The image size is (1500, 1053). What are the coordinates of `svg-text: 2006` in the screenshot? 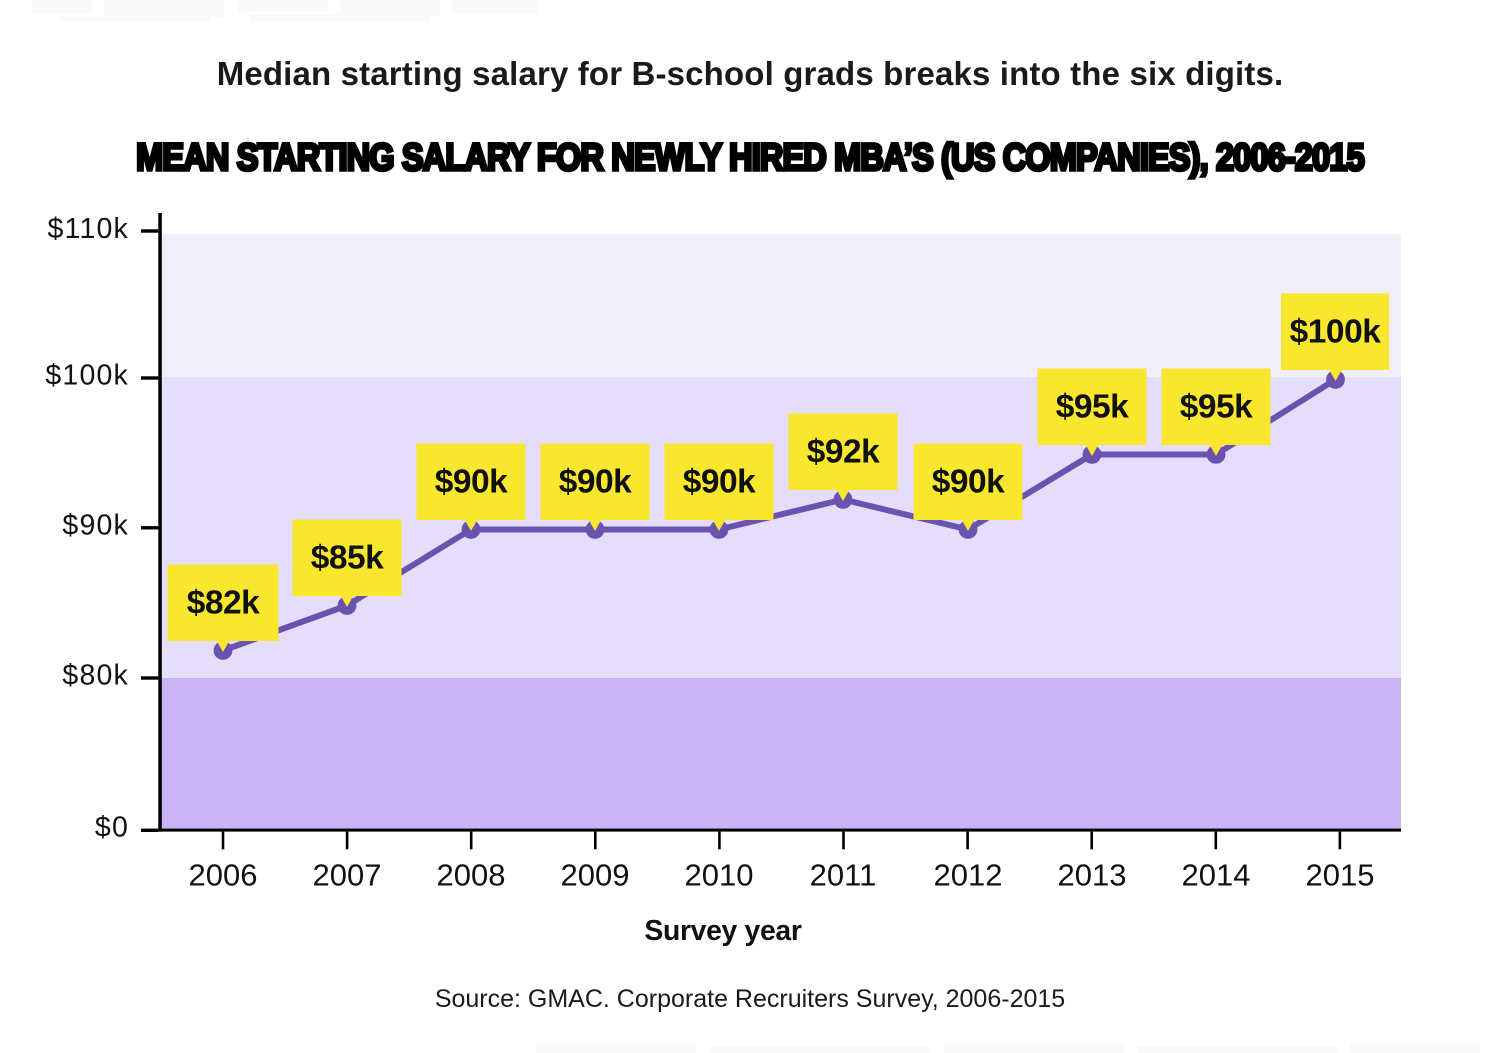 It's located at (223, 875).